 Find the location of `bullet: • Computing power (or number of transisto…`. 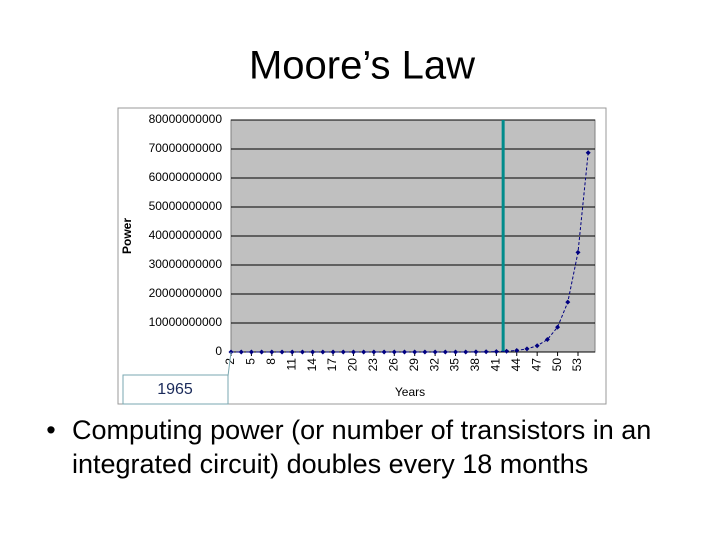

bullet: • Computing power (or number of transisto… is located at coordinates (360, 447).